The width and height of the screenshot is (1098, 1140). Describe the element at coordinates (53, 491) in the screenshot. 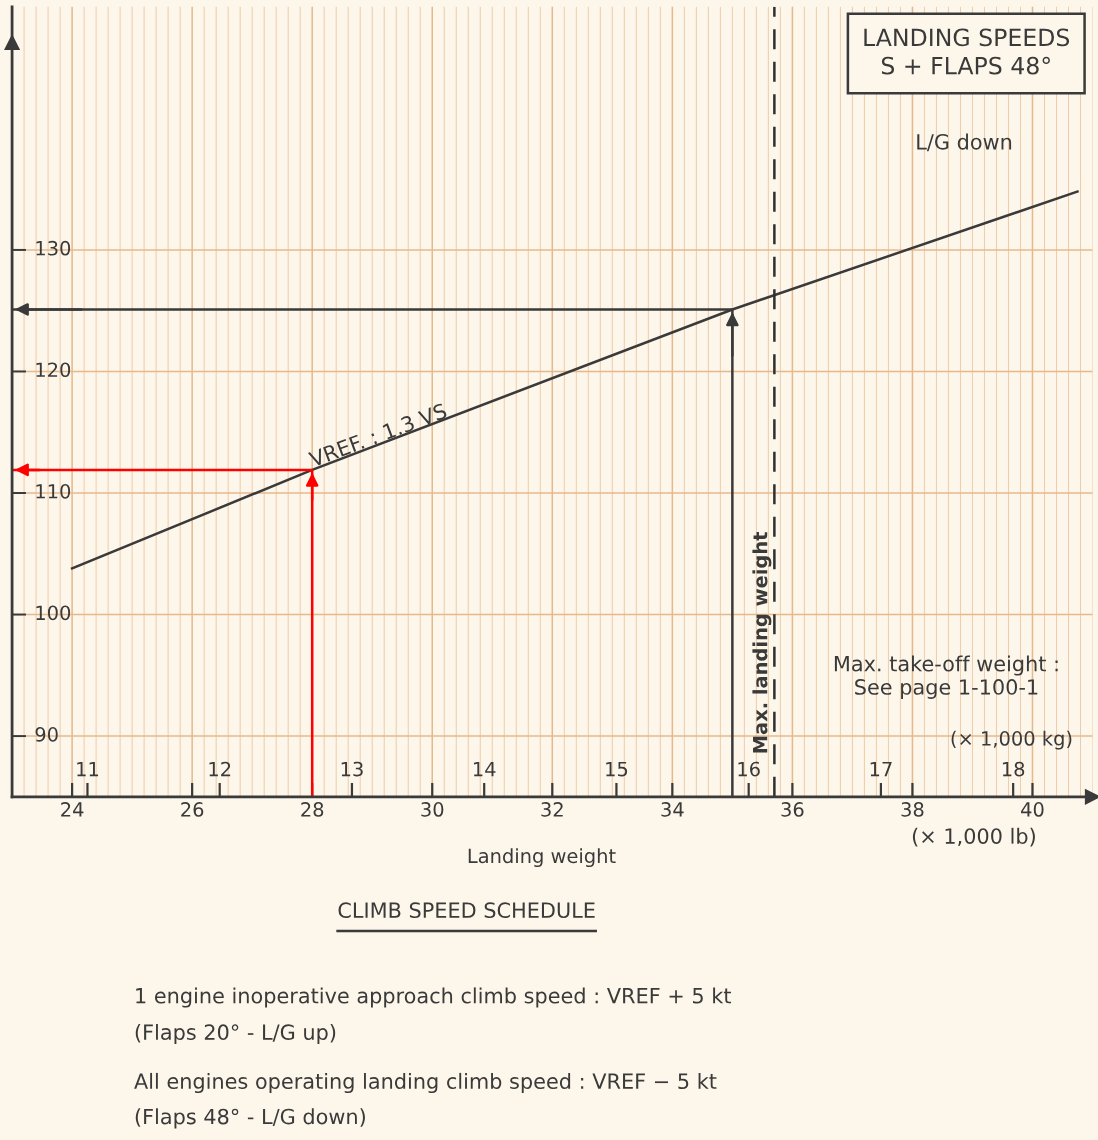

I see `y-tick-label: 110` at that location.